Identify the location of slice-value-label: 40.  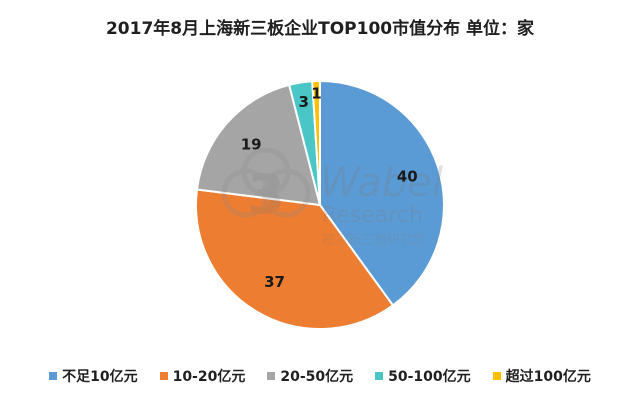
(407, 177).